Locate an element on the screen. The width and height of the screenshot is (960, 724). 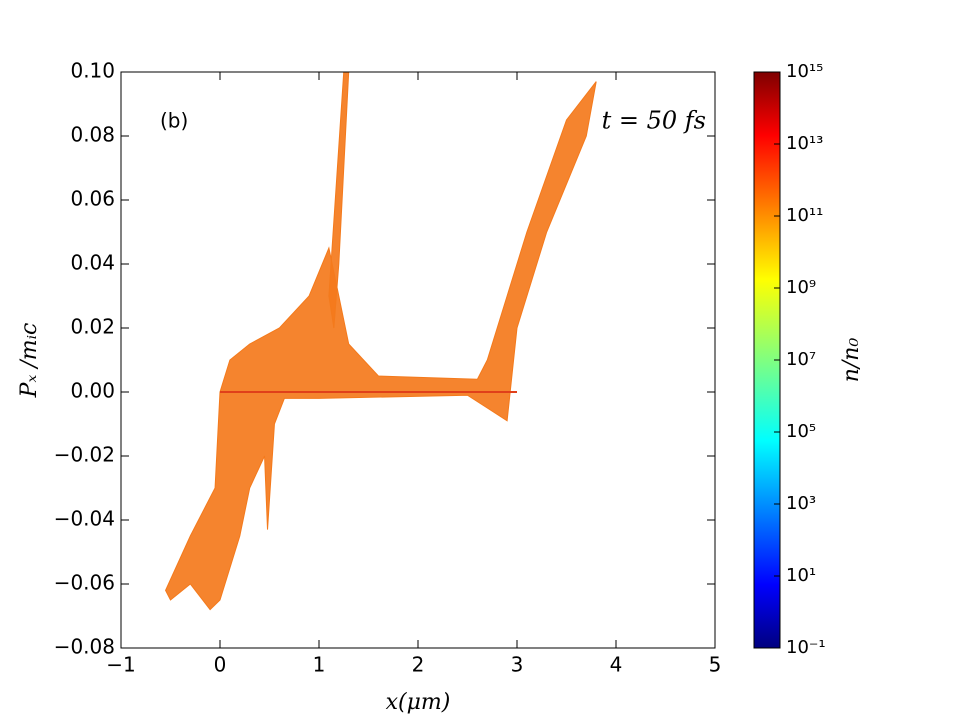
colorbar-tick-label: 10⁹ is located at coordinates (801, 287).